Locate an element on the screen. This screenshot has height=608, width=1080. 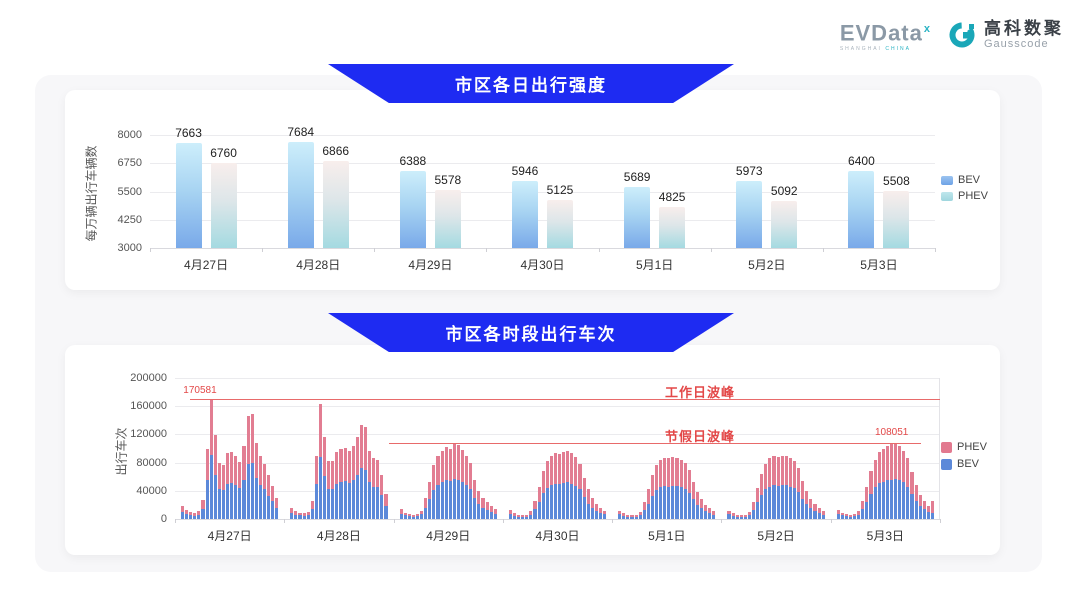
gausscode-icon is located at coordinates (962, 35).